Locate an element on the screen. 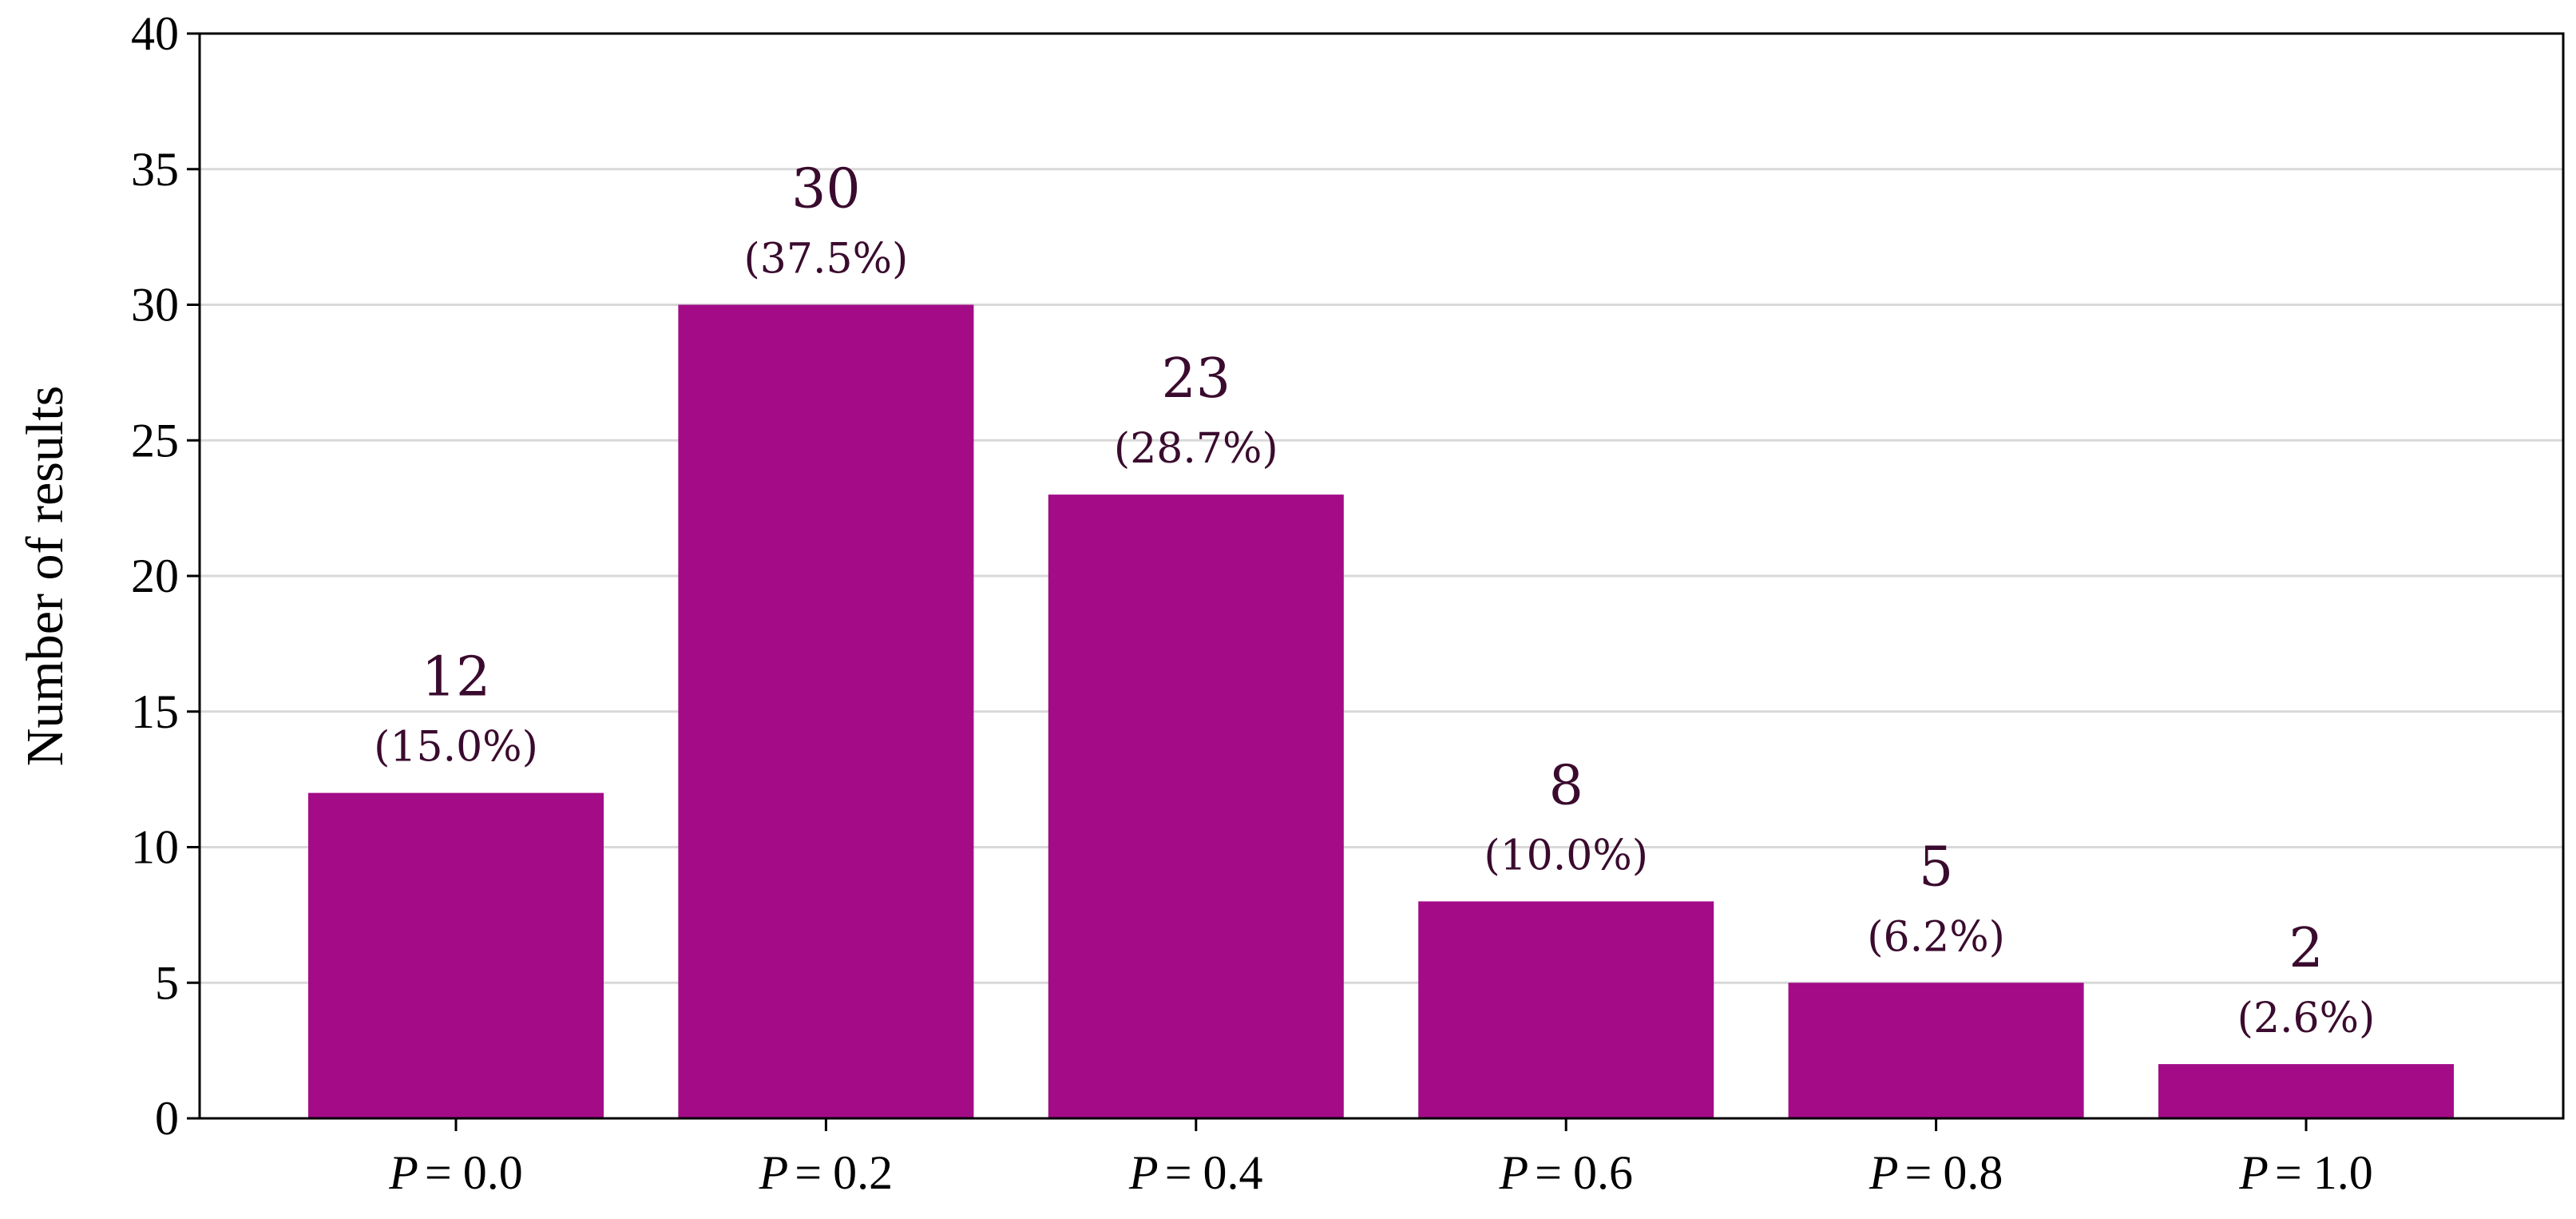 The width and height of the screenshot is (2576, 1219). x-tick-val: 0.0 is located at coordinates (493, 1172).